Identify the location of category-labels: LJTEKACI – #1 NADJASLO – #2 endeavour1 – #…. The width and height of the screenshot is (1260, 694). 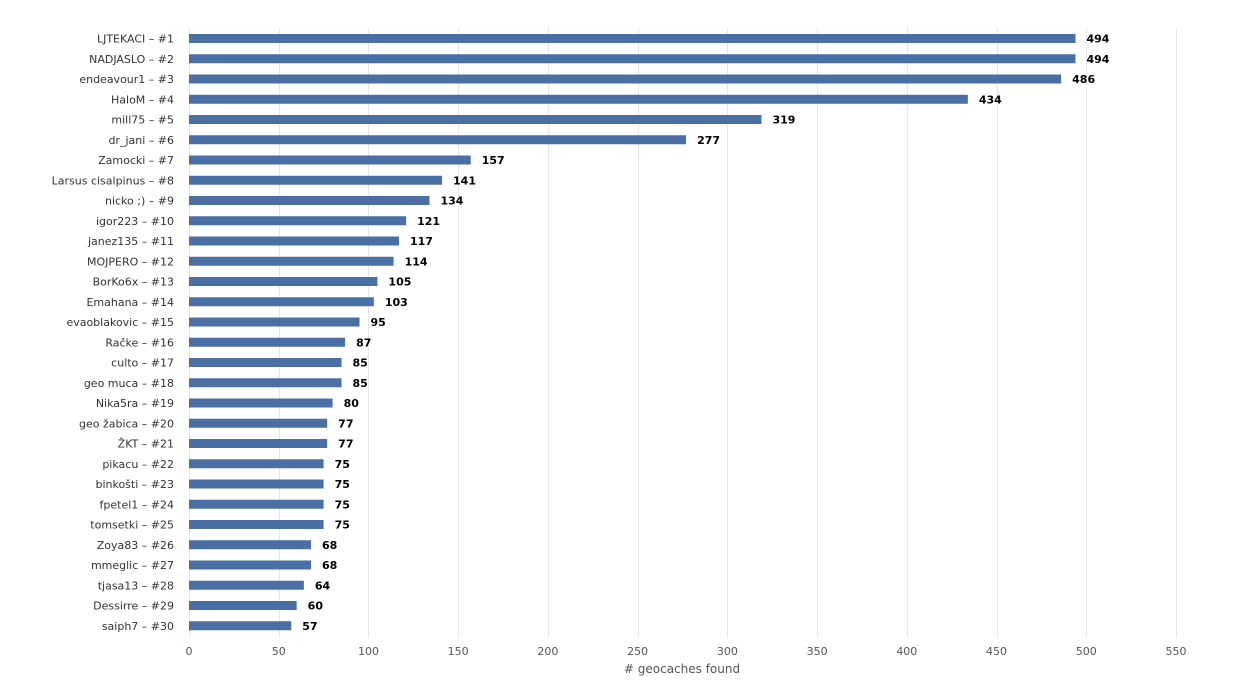
(113, 333).